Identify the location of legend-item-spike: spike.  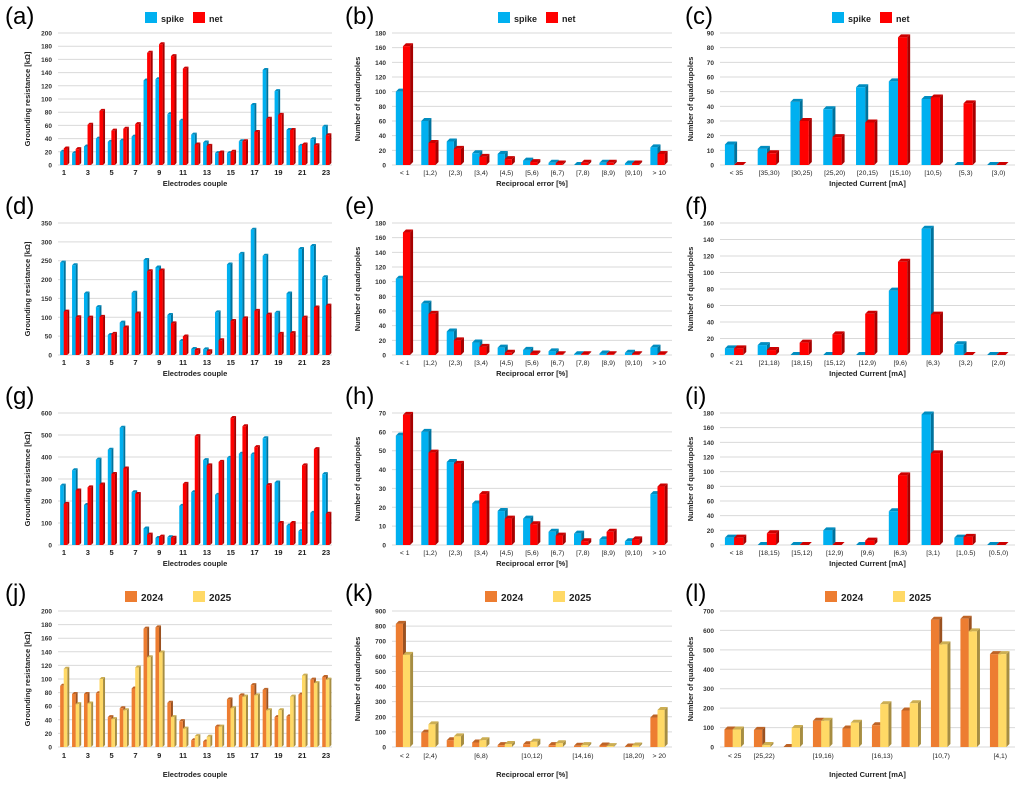
(164, 18).